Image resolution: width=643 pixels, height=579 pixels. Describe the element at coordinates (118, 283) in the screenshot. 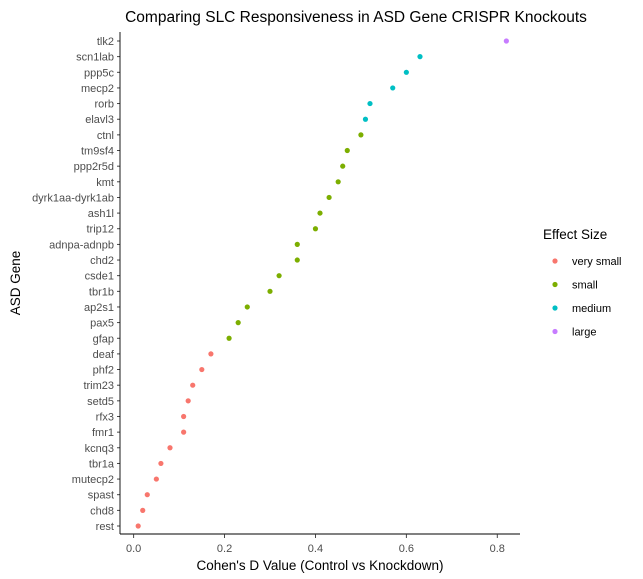

I see `y-tick-marks` at that location.